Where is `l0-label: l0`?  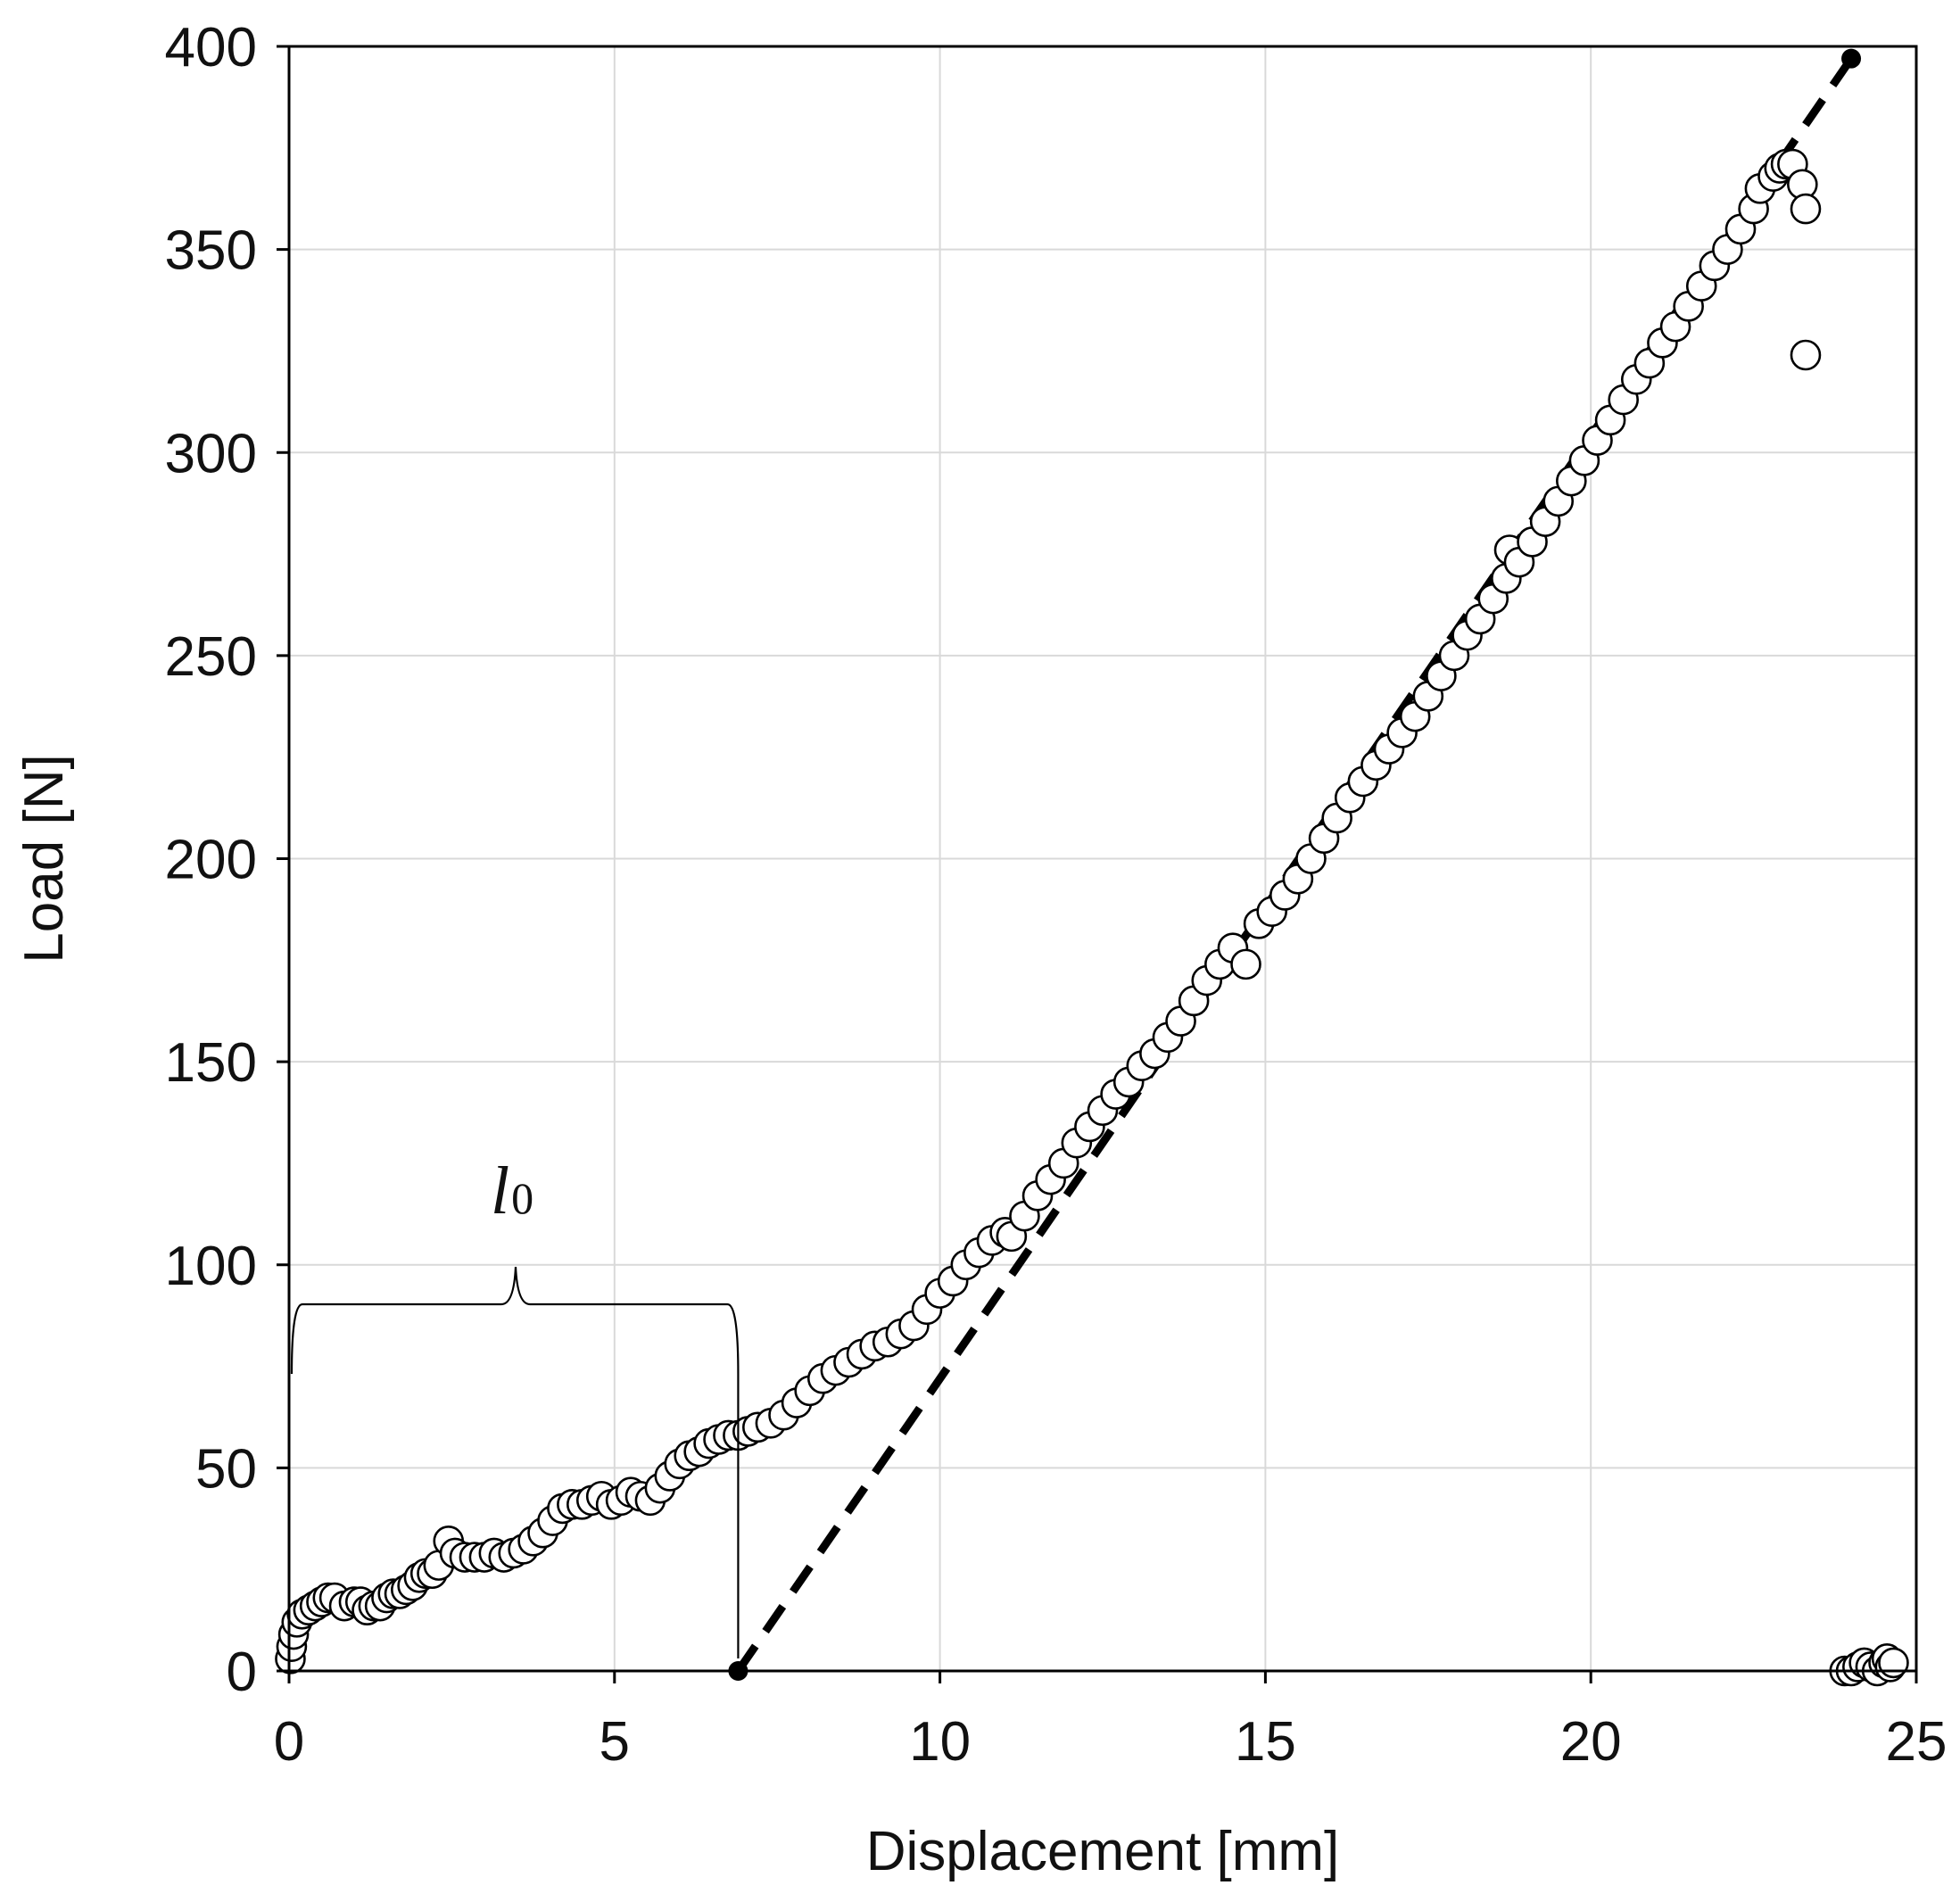
l0-label: l0 is located at coordinates (512, 1191).